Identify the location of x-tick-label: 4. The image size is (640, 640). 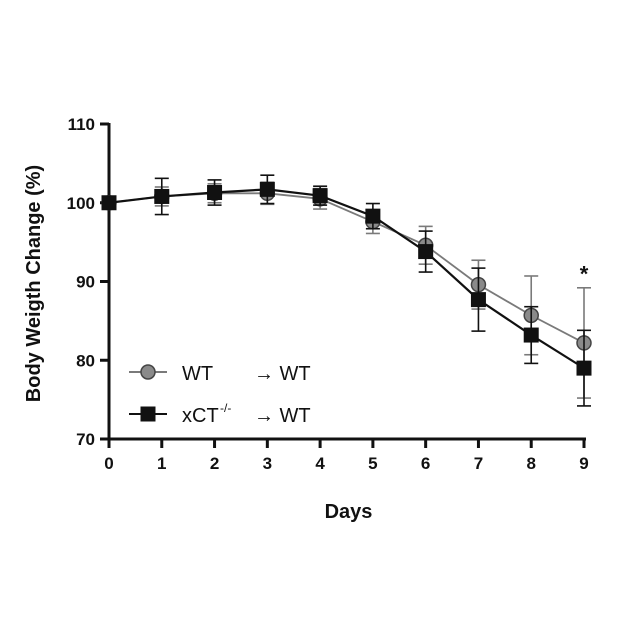
(320, 463).